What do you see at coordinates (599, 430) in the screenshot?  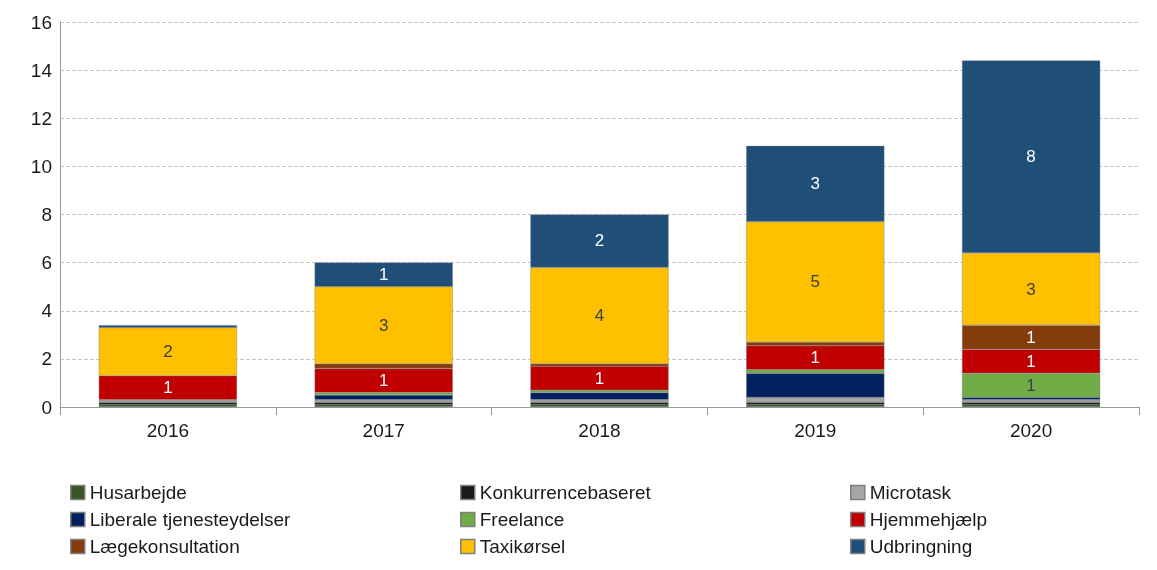 I see `x-tick-label: 2018` at bounding box center [599, 430].